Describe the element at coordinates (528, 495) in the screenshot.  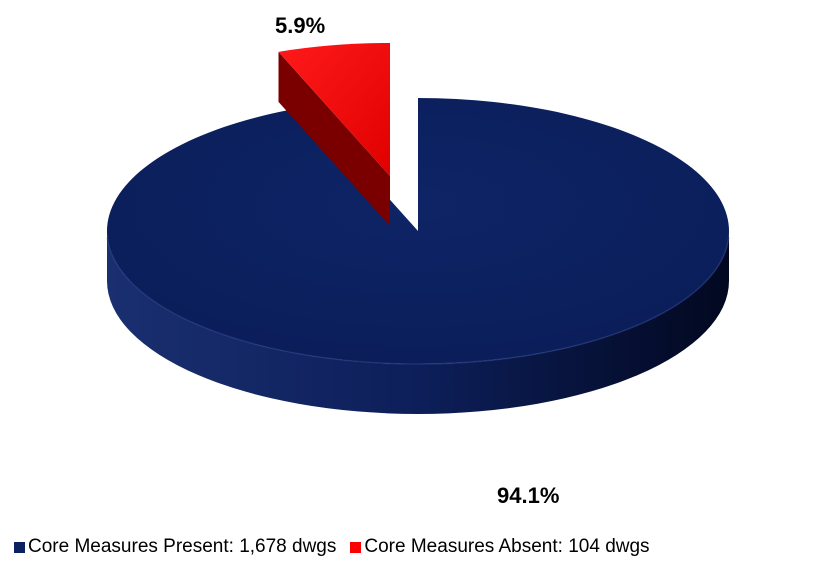
I see `data-label-present: 94.1%` at that location.